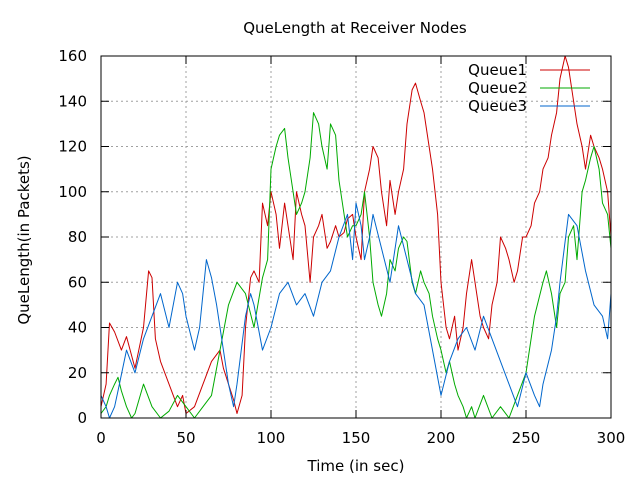 The width and height of the screenshot is (640, 480). I want to click on y-tick-label: 100, so click(72, 192).